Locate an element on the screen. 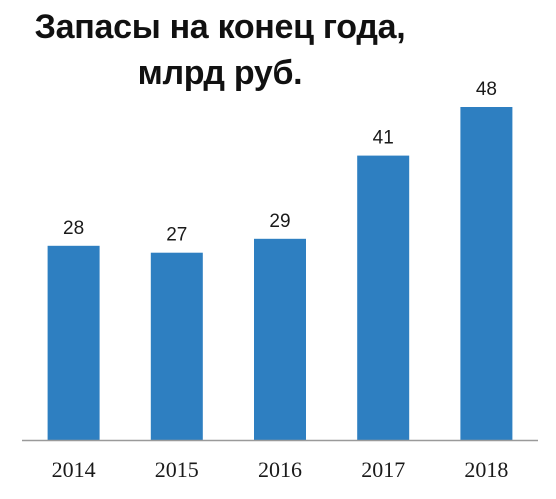 Image resolution: width=556 pixels, height=499 pixels. value-label-2017: 41 is located at coordinates (383, 138).